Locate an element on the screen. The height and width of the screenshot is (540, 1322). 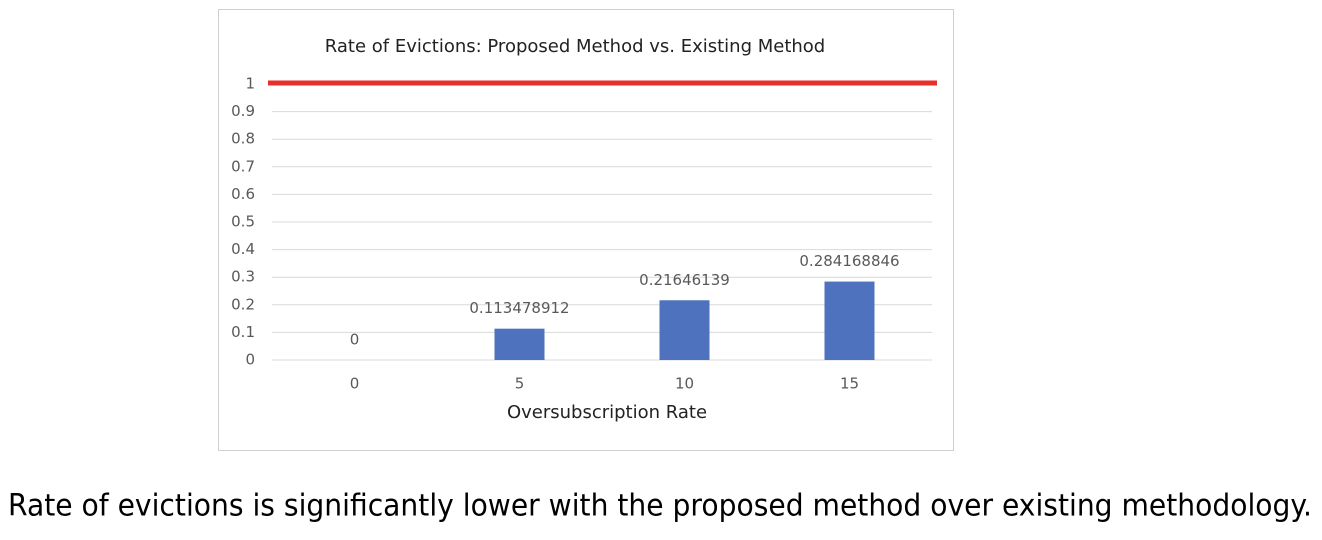
x-axis-label: Oversubscription Rate is located at coordinates (607, 412).